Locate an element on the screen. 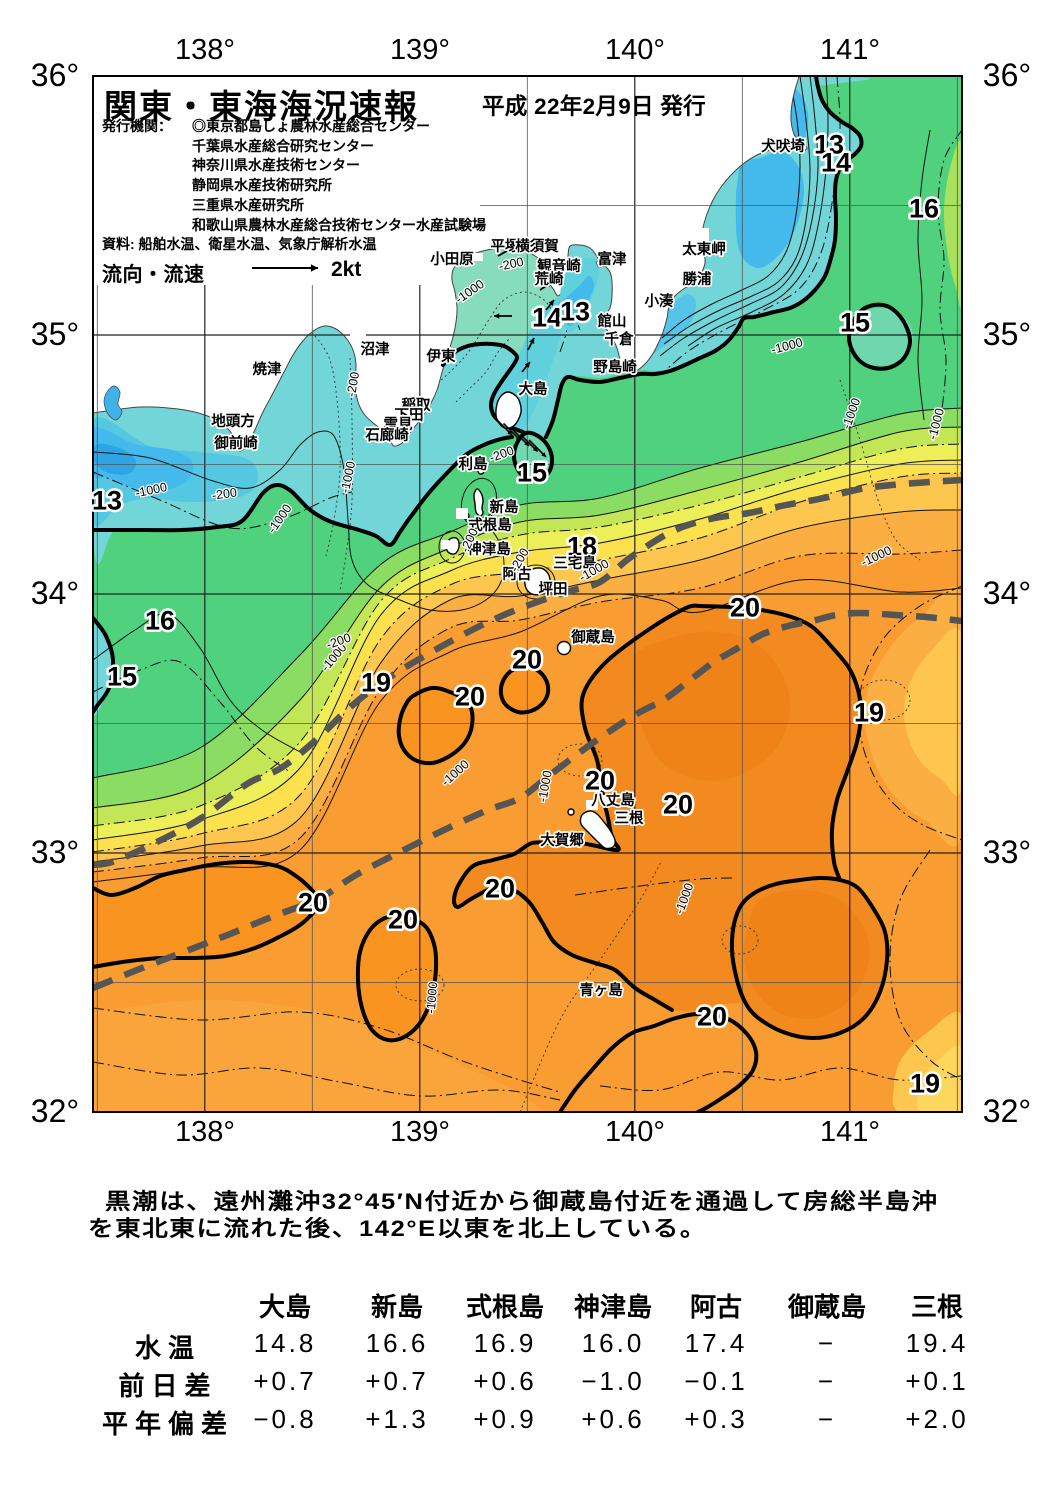  svg-text: 大島 is located at coordinates (533, 389).